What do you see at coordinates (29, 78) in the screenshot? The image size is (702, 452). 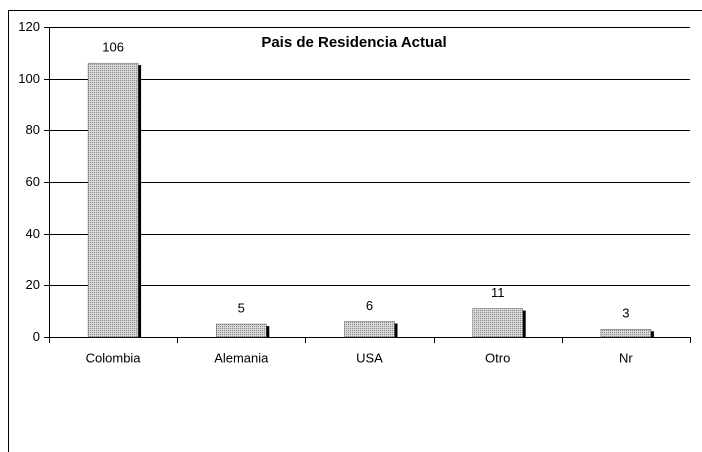 I see `y-tick-label: 100` at bounding box center [29, 78].